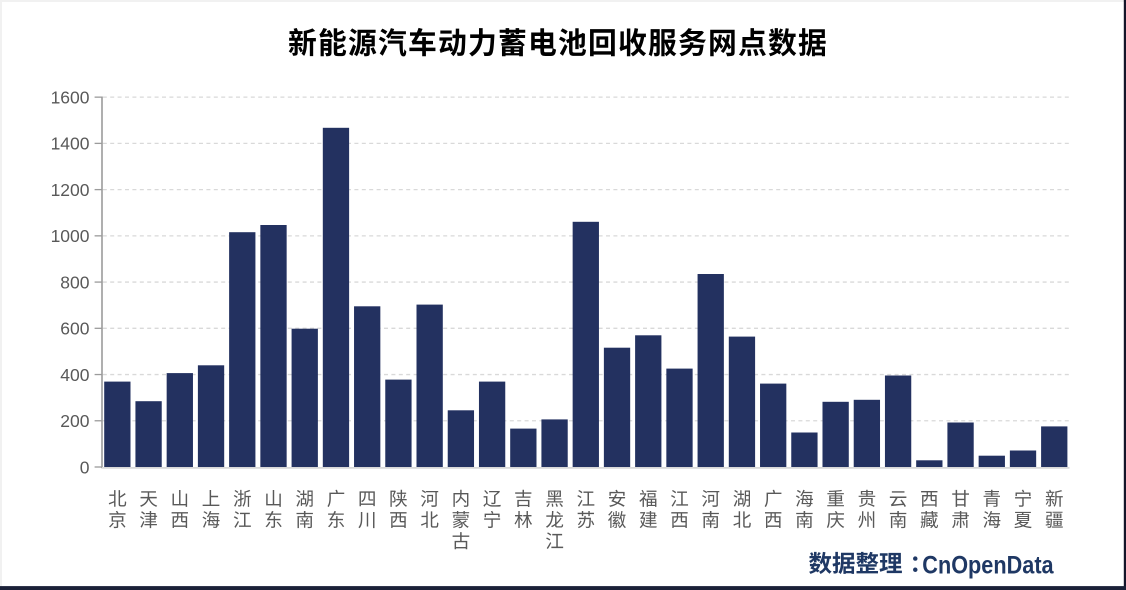 Image resolution: width=1126 pixels, height=590 pixels. What do you see at coordinates (74, 421) in the screenshot?
I see `svg-text: 200` at bounding box center [74, 421].